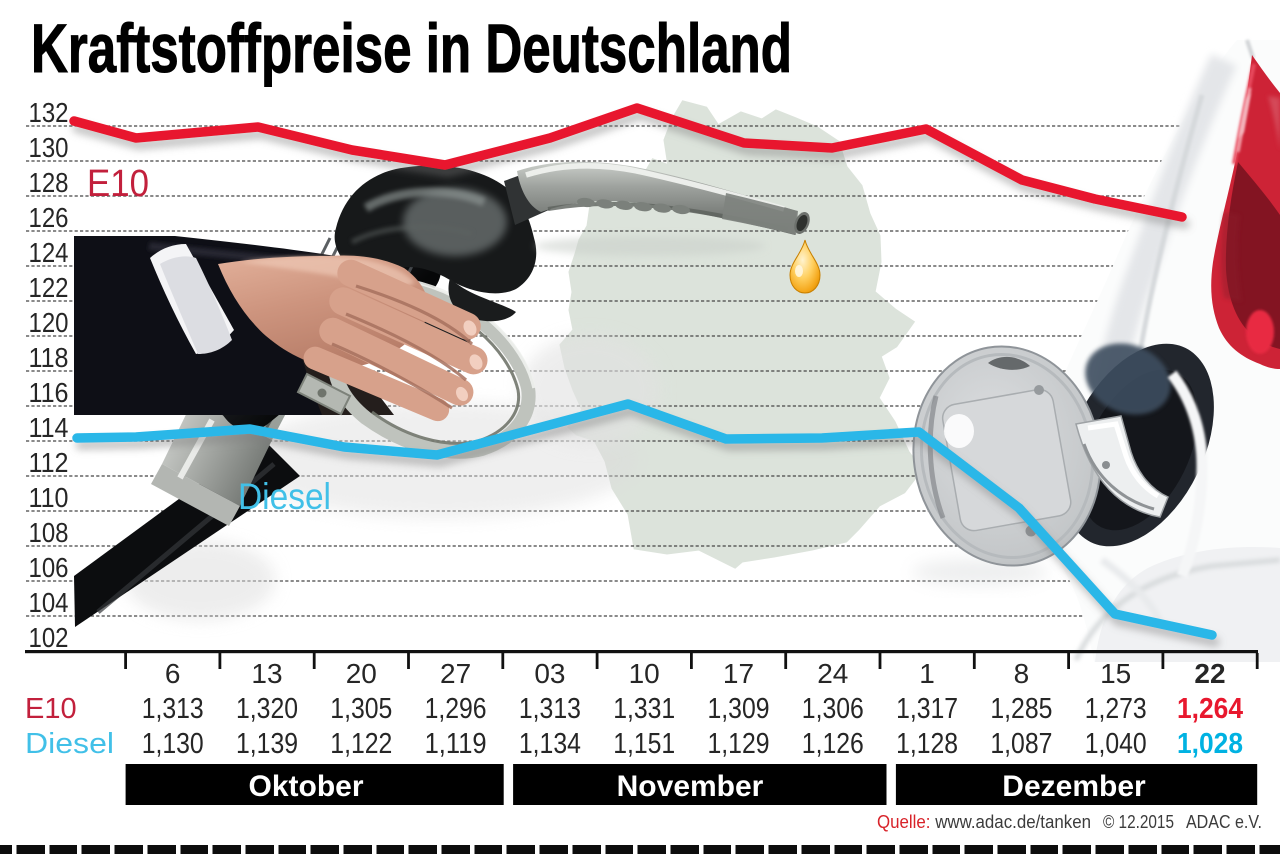 The height and width of the screenshot is (854, 1280). I want to click on svg-text: 120, so click(49, 322).